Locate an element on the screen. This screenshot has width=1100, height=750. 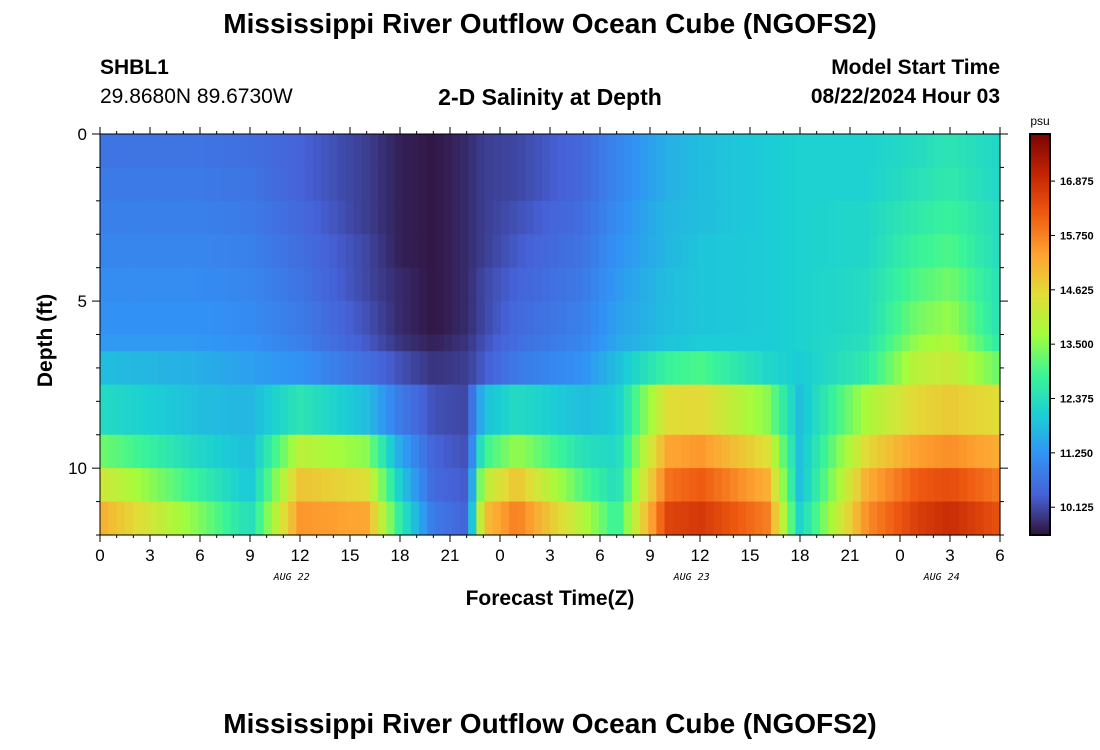
x-tick-label: 6 is located at coordinates (599, 555).